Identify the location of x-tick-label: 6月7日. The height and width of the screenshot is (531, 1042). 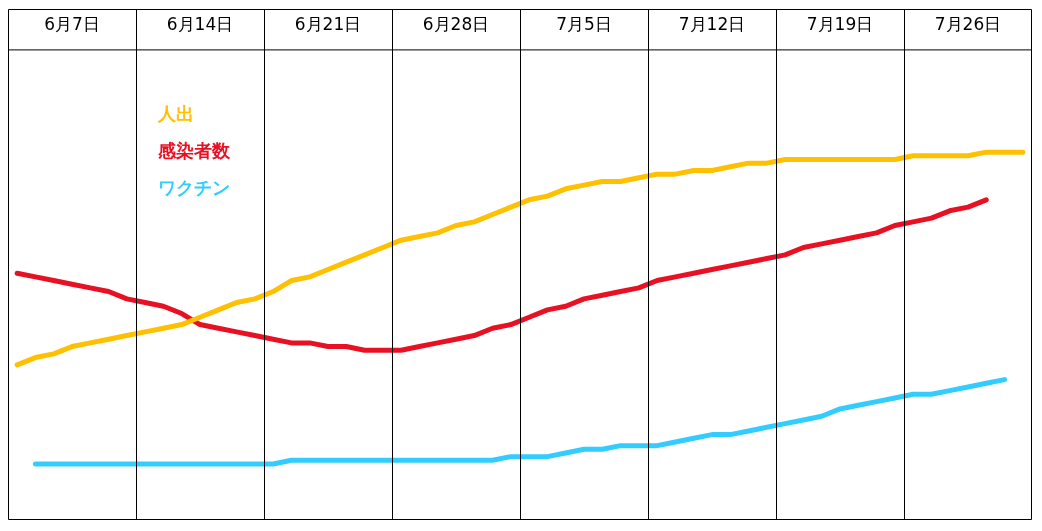
(72, 23).